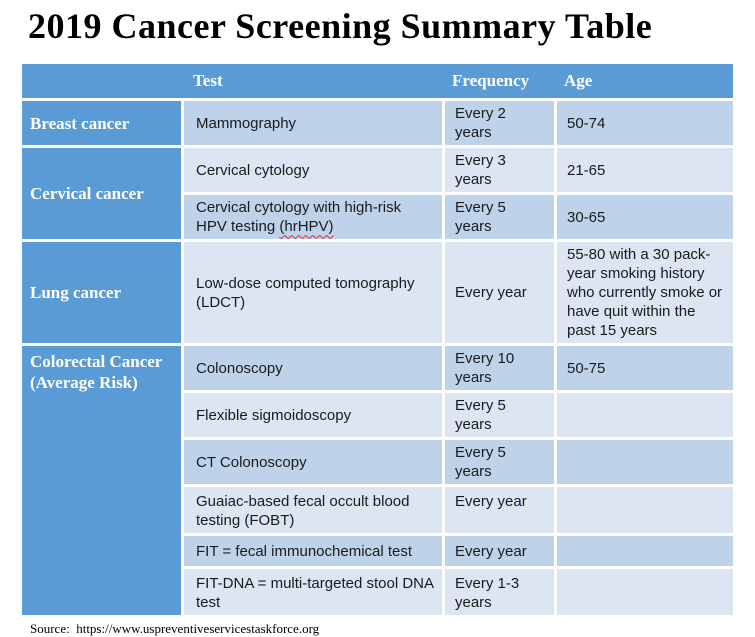 This screenshot has width=755, height=637. Describe the element at coordinates (643, 367) in the screenshot. I see `age-cell: 50-75` at that location.